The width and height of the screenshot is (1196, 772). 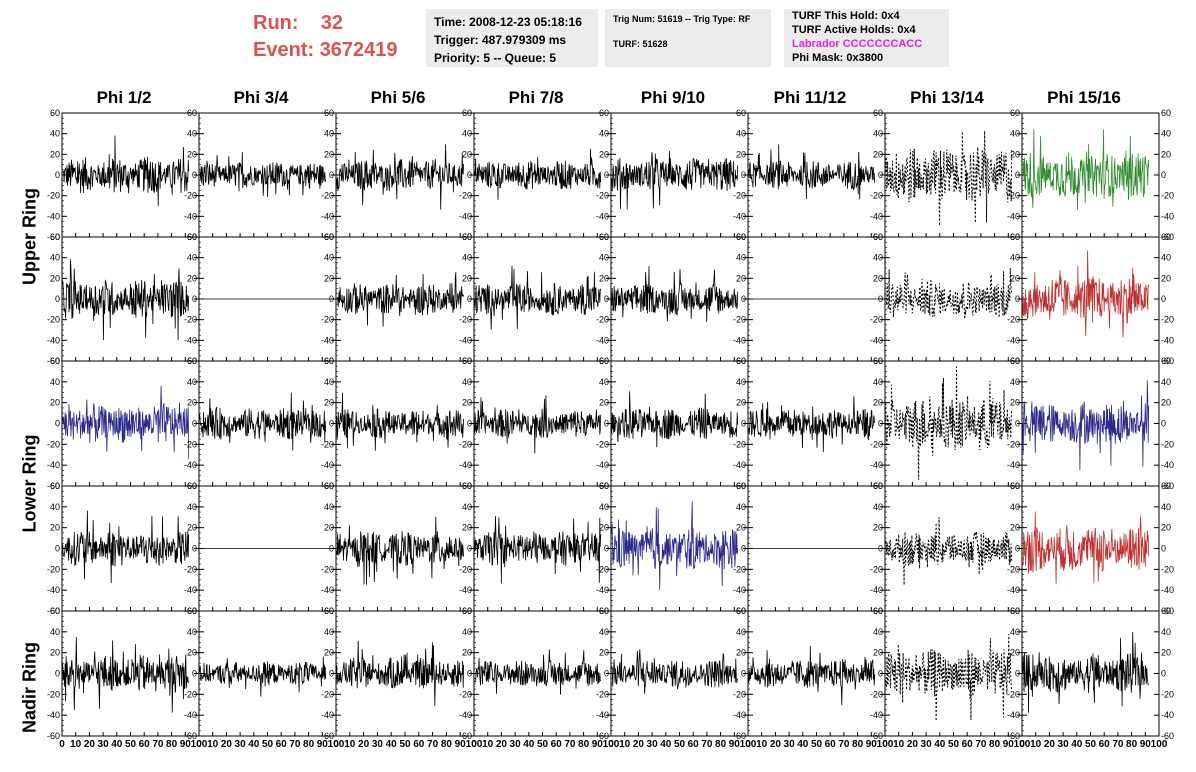 What do you see at coordinates (831, 744) in the screenshot?
I see `x-tick-label: 60` at bounding box center [831, 744].